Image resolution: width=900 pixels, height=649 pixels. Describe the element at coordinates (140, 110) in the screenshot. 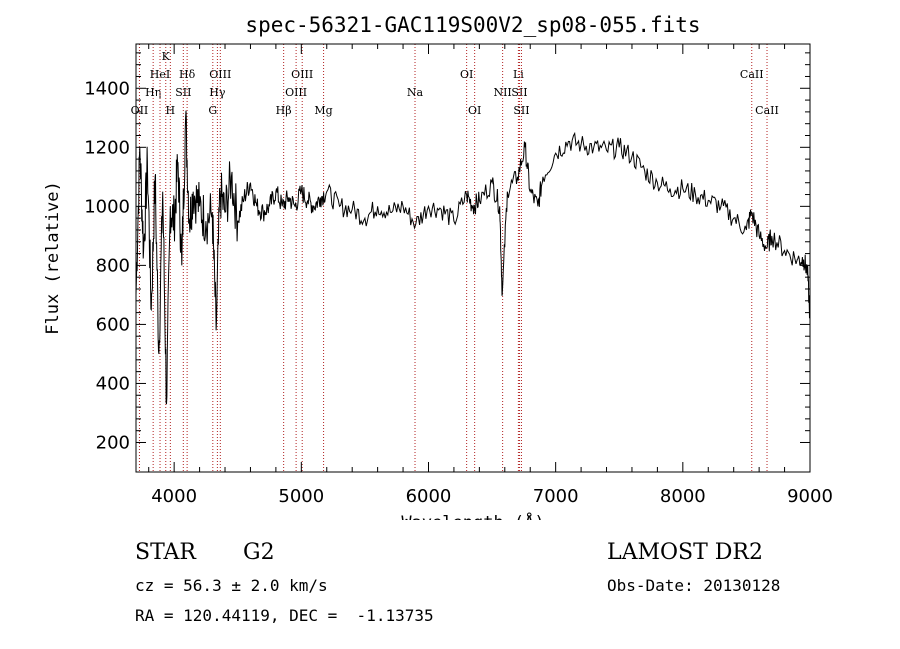

I see `line-label: OII` at that location.